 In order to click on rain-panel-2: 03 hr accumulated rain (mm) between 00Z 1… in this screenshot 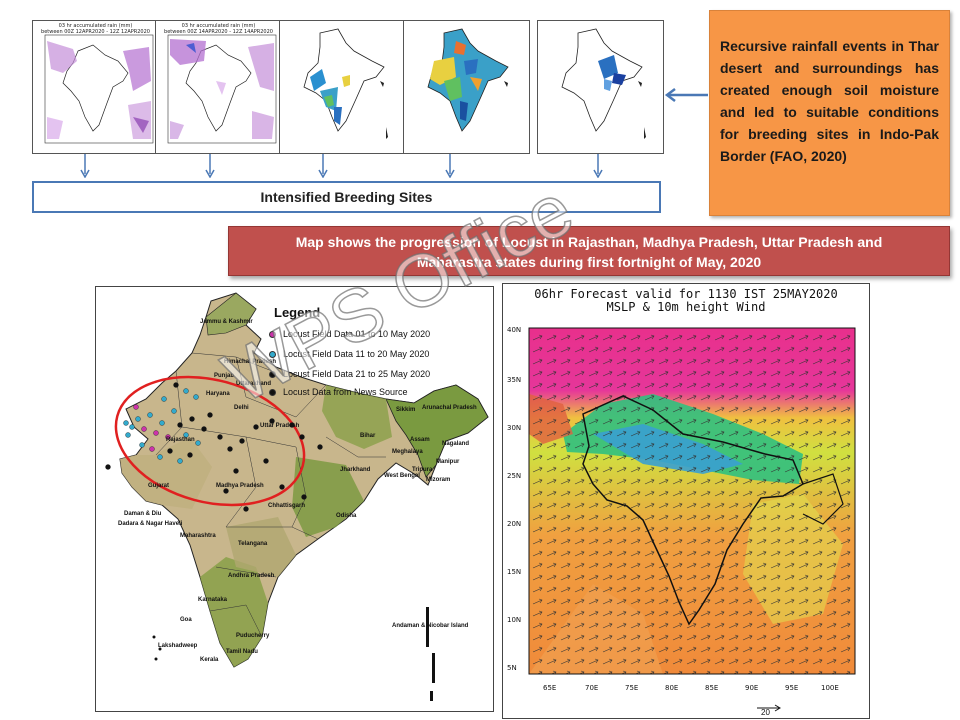, I will do `click(218, 87)`.